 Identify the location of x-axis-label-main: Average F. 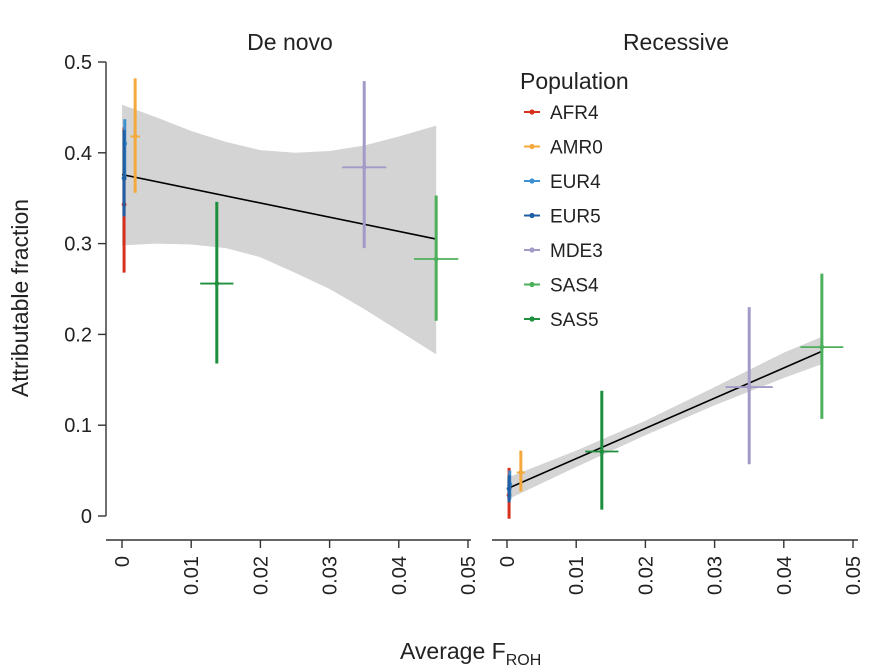
(453, 651).